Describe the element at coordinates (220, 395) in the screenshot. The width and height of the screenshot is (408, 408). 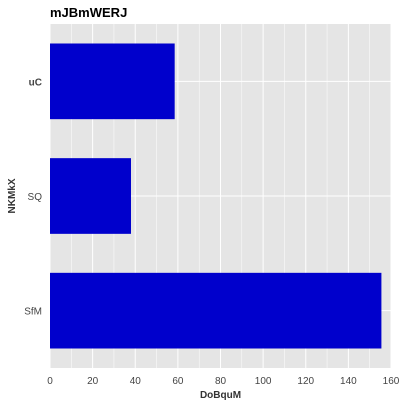
I see `x-axis-label: DoBquM` at that location.